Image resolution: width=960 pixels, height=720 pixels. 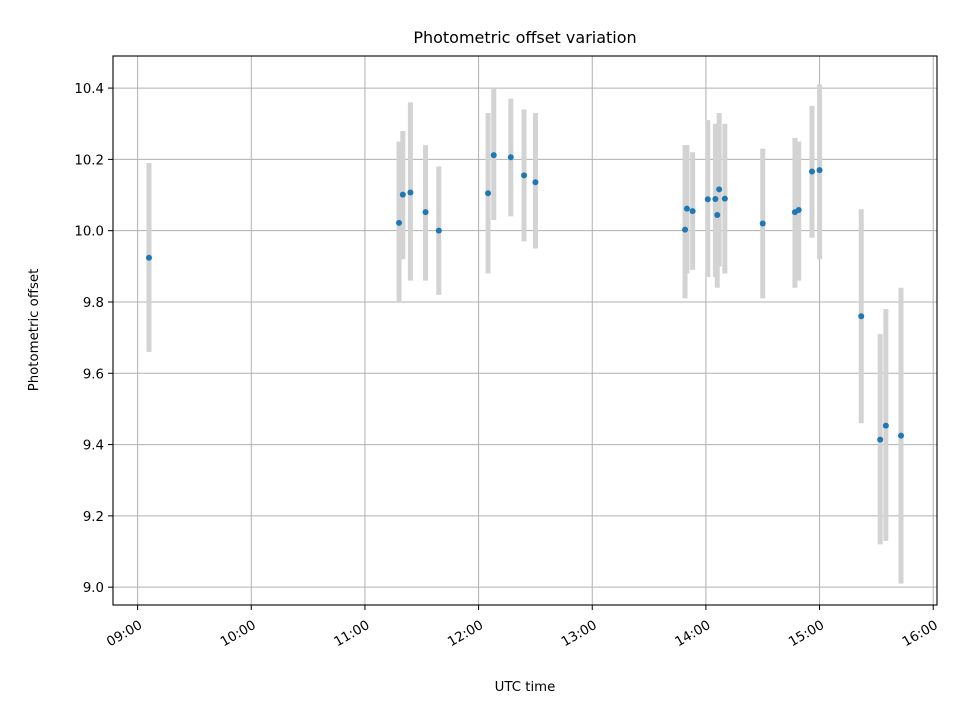 I want to click on y-tick-label: 9.8, so click(x=93, y=303).